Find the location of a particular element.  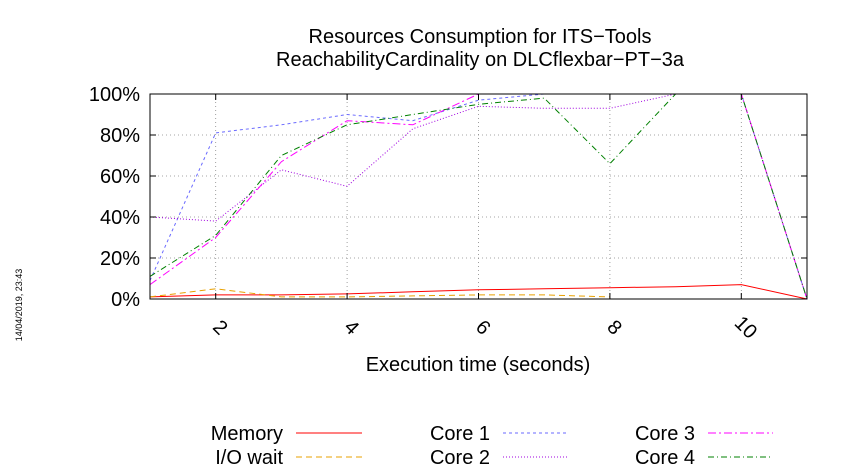

x-tick-label: 2 is located at coordinates (219, 327).